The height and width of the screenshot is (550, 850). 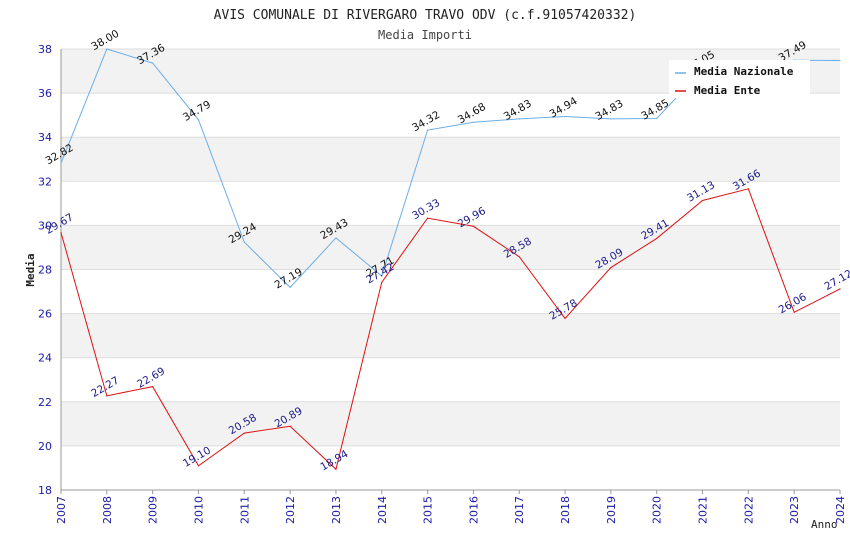 What do you see at coordinates (425, 35) in the screenshot?
I see `chart-subtitle: Media Importi` at bounding box center [425, 35].